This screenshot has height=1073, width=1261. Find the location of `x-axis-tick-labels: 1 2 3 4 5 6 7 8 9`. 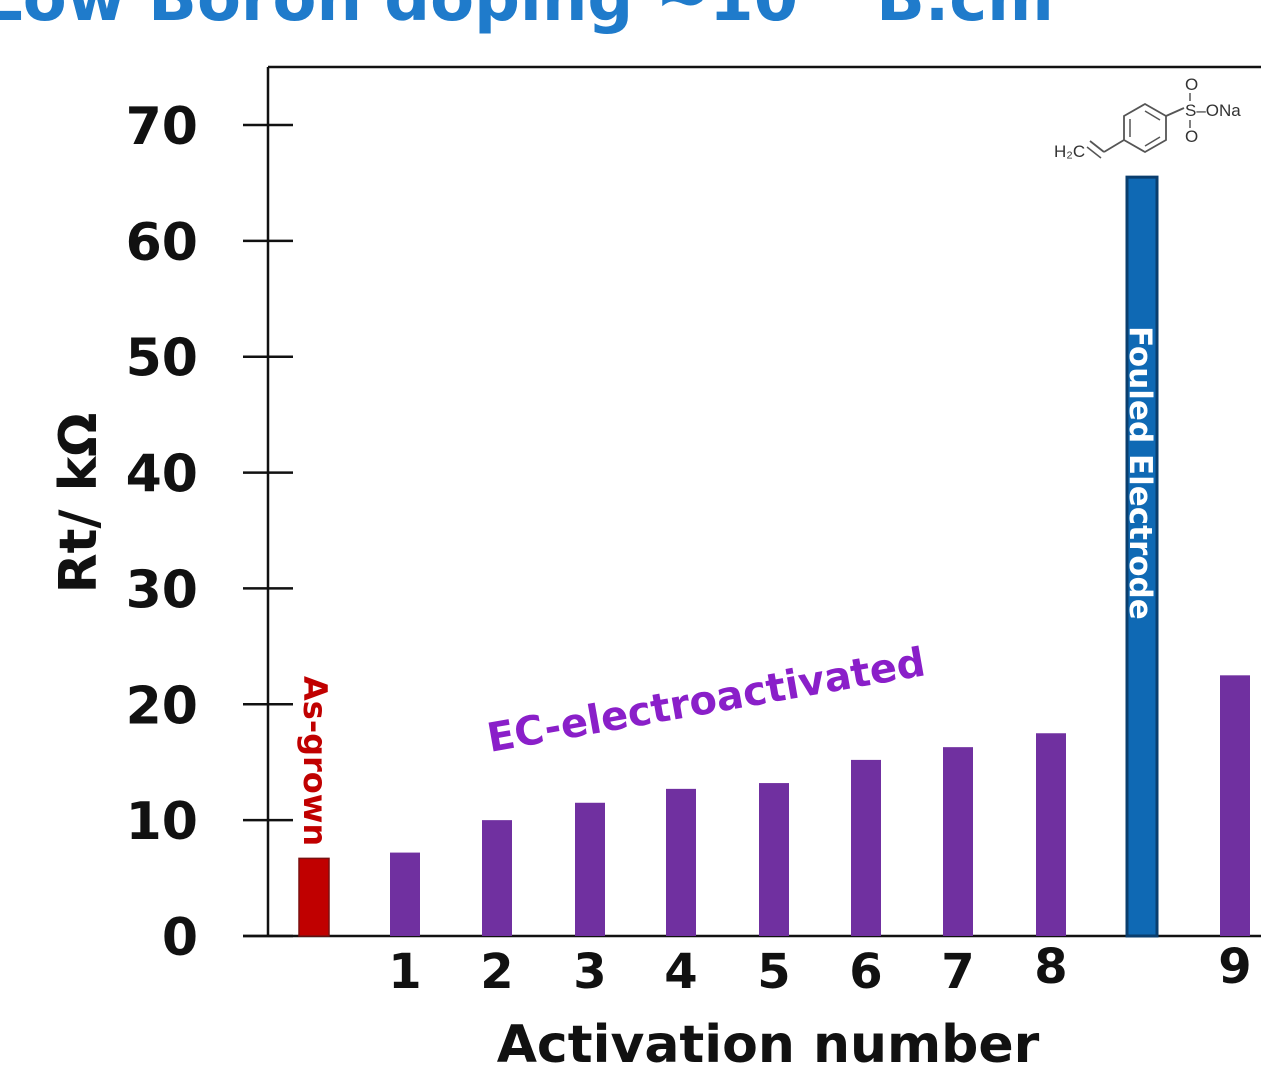

x-axis-tick-labels: 1 2 3 4 5 6 7 8 9 is located at coordinates (819, 969).